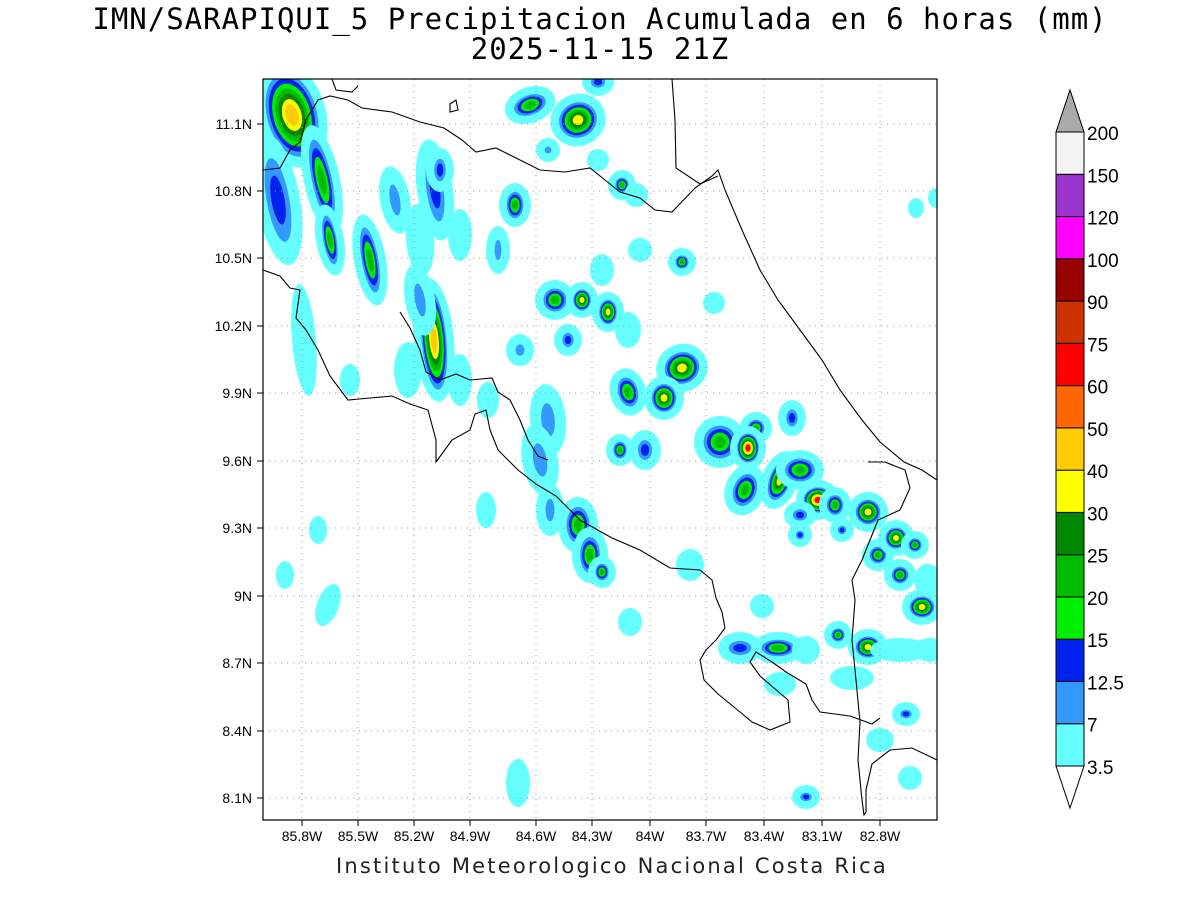 The height and width of the screenshot is (900, 1200). I want to click on lat-tick-label: 10.8N, so click(233, 191).